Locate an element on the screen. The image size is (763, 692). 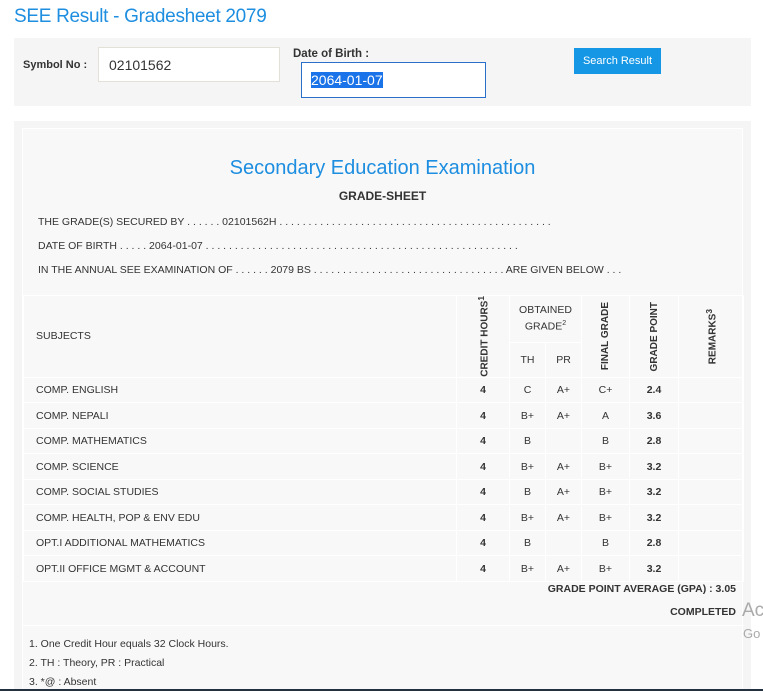
table-row: OPT.II OFFICE MGMT & ACCOUNT 4 B+ A+ B+ 3.2 is located at coordinates (383, 568).